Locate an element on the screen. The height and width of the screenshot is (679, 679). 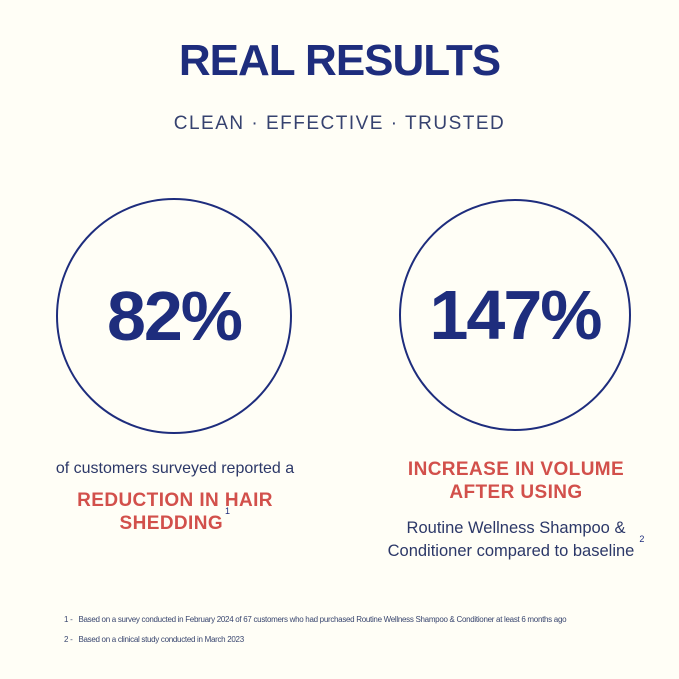
highlight-line: SHEDDING is located at coordinates (171, 523).